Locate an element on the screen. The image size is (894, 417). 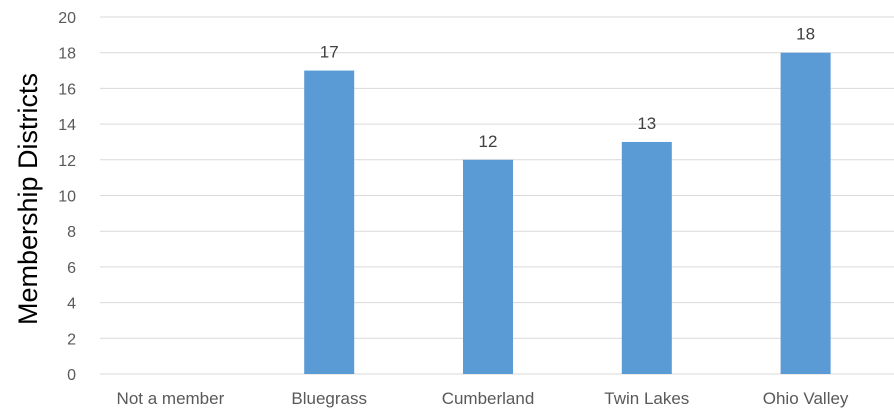
y-tick-label: 8 is located at coordinates (71, 232).